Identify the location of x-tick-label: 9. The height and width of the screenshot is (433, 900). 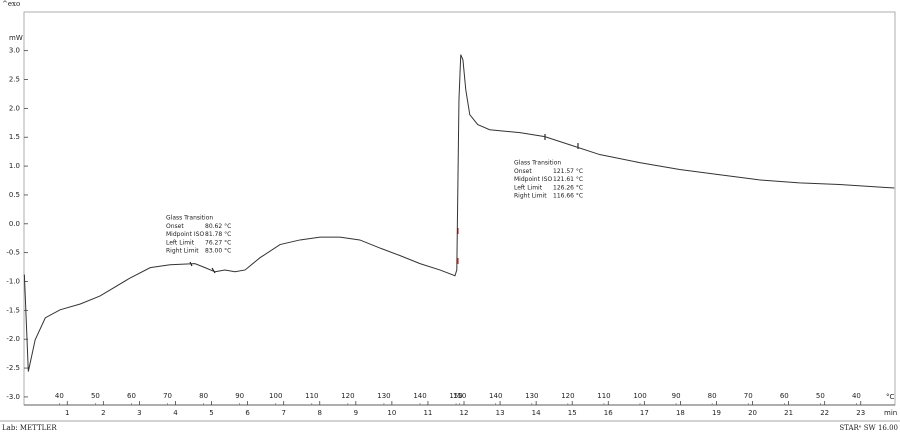
(356, 413).